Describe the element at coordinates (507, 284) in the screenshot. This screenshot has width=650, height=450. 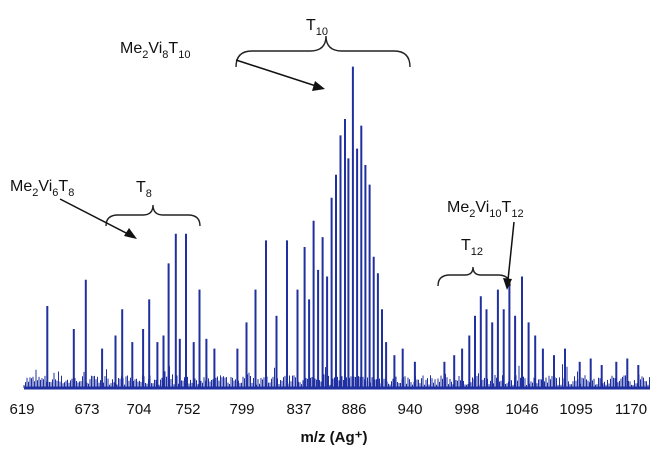
I see `arrowhead-me2vi10t12-icon` at that location.